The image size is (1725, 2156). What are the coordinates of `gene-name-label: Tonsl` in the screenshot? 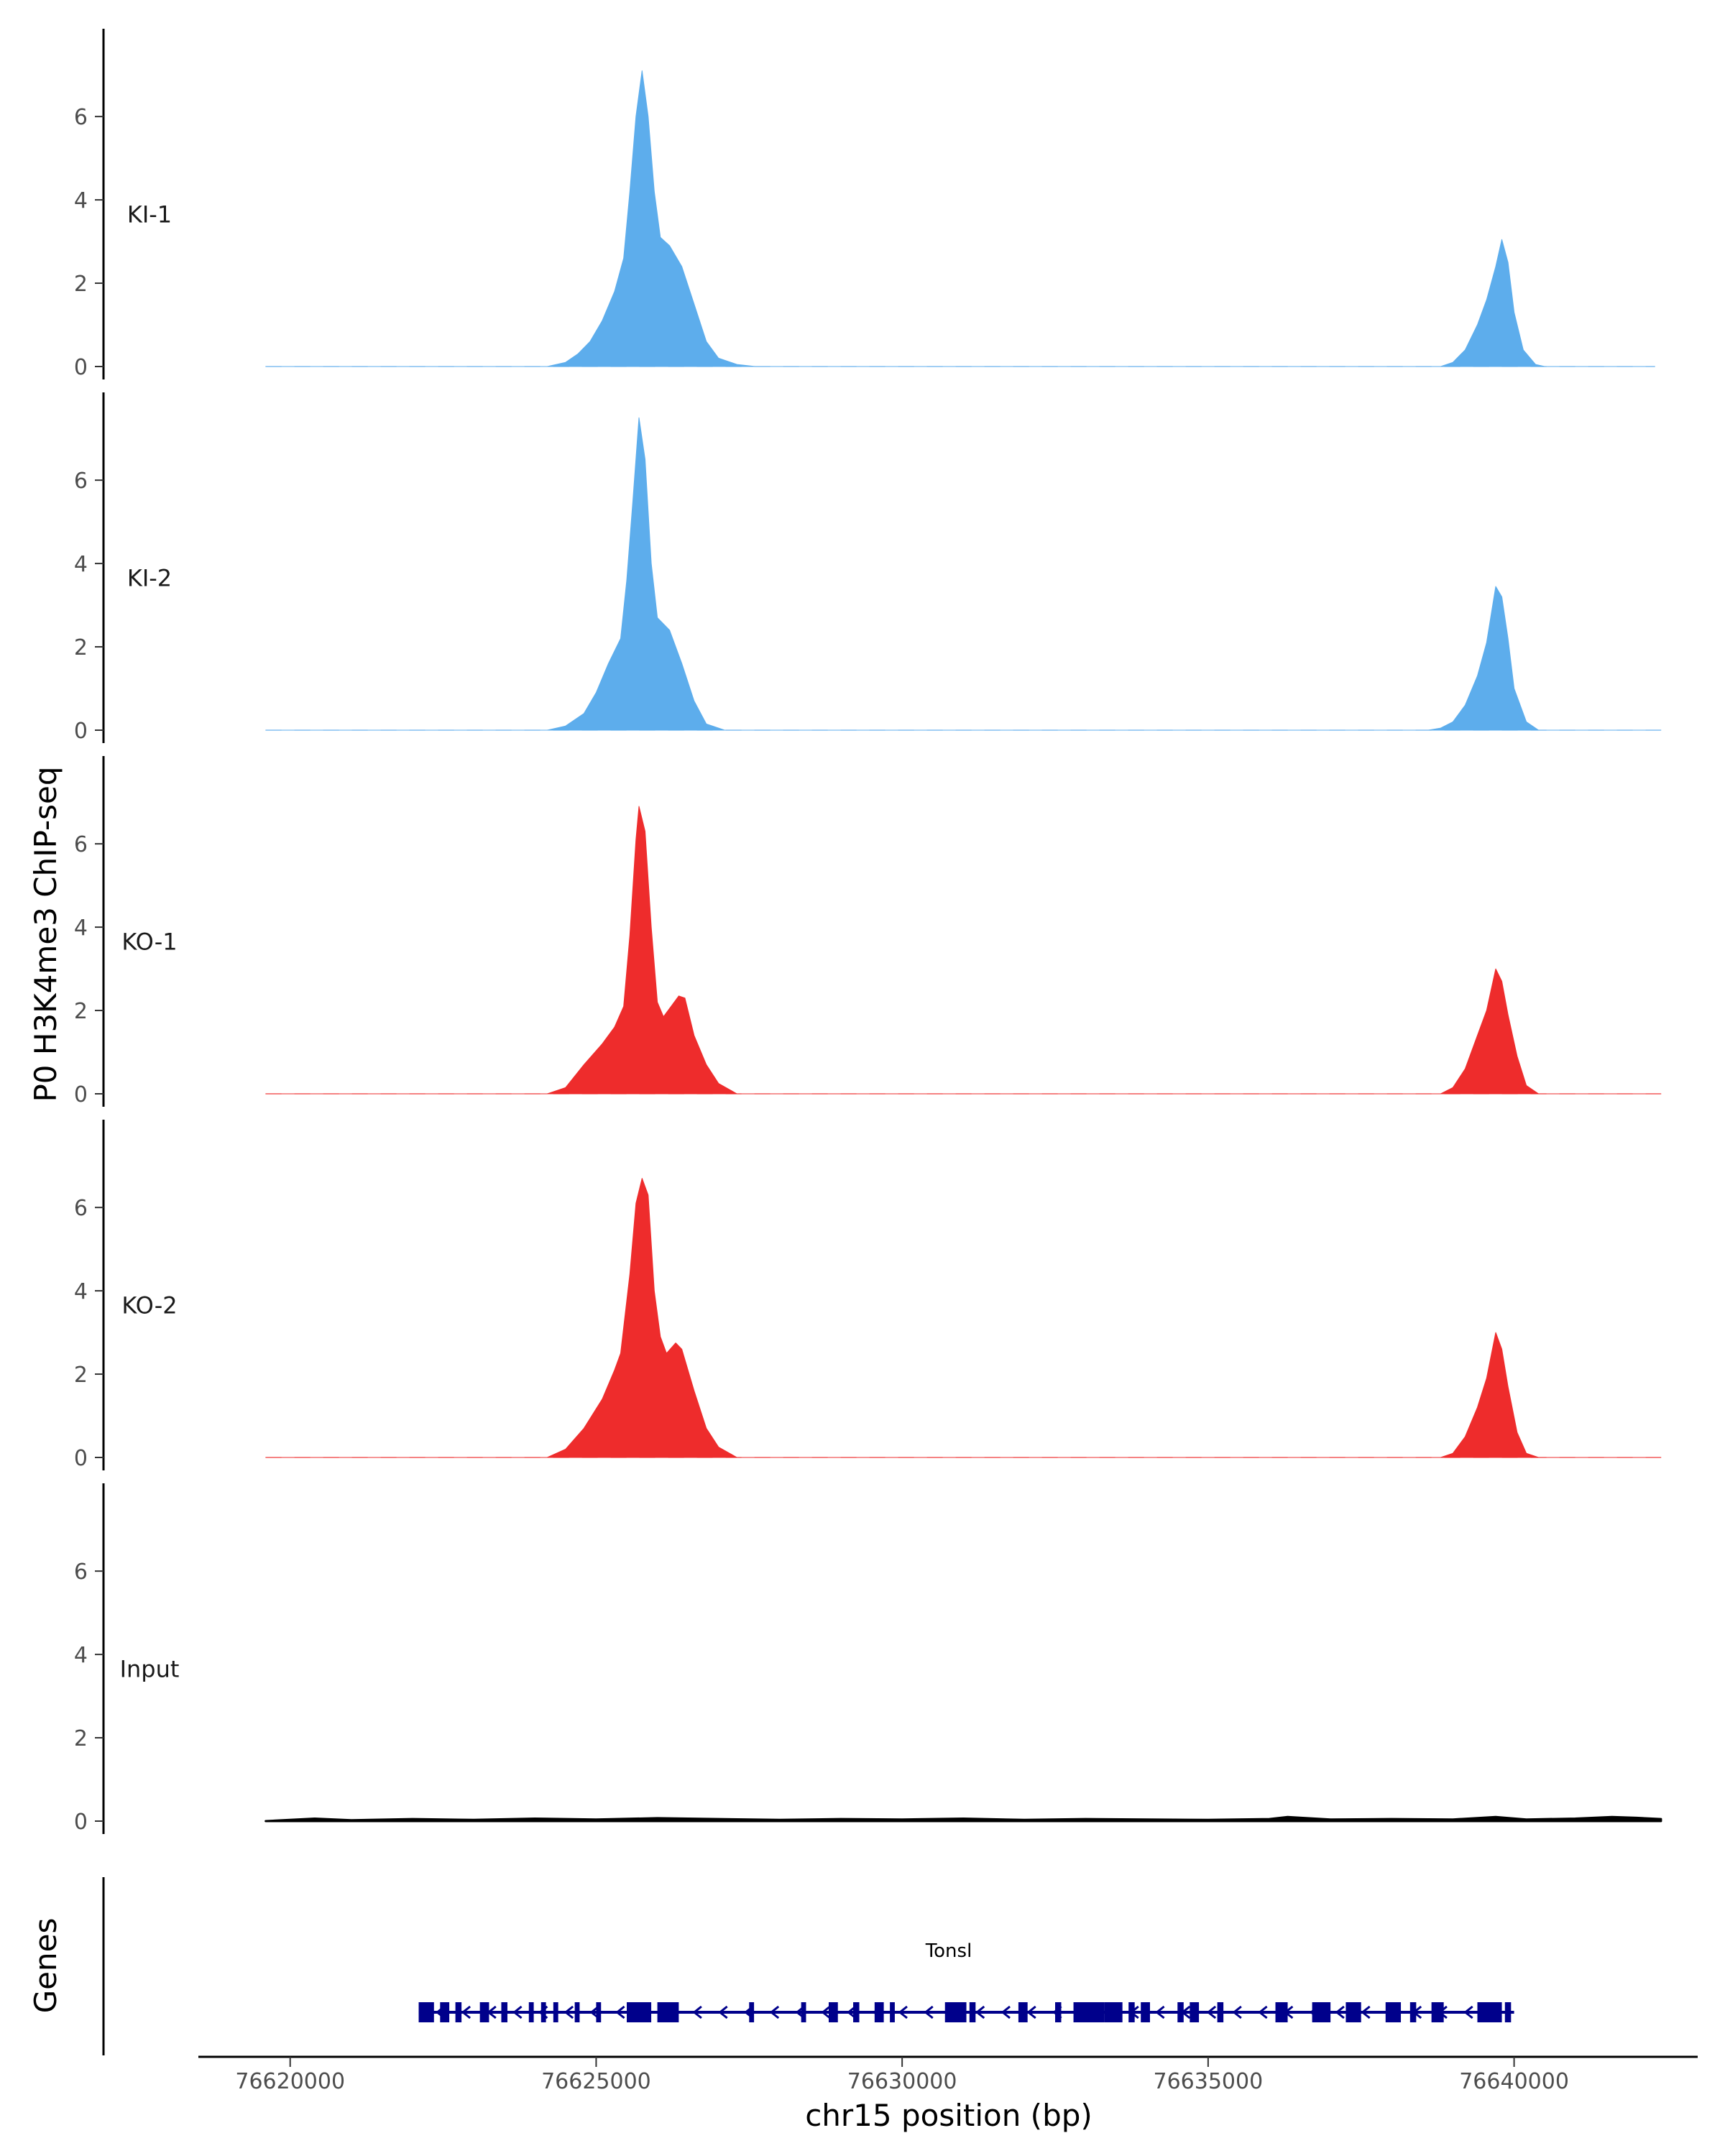 It's located at (948, 1951).